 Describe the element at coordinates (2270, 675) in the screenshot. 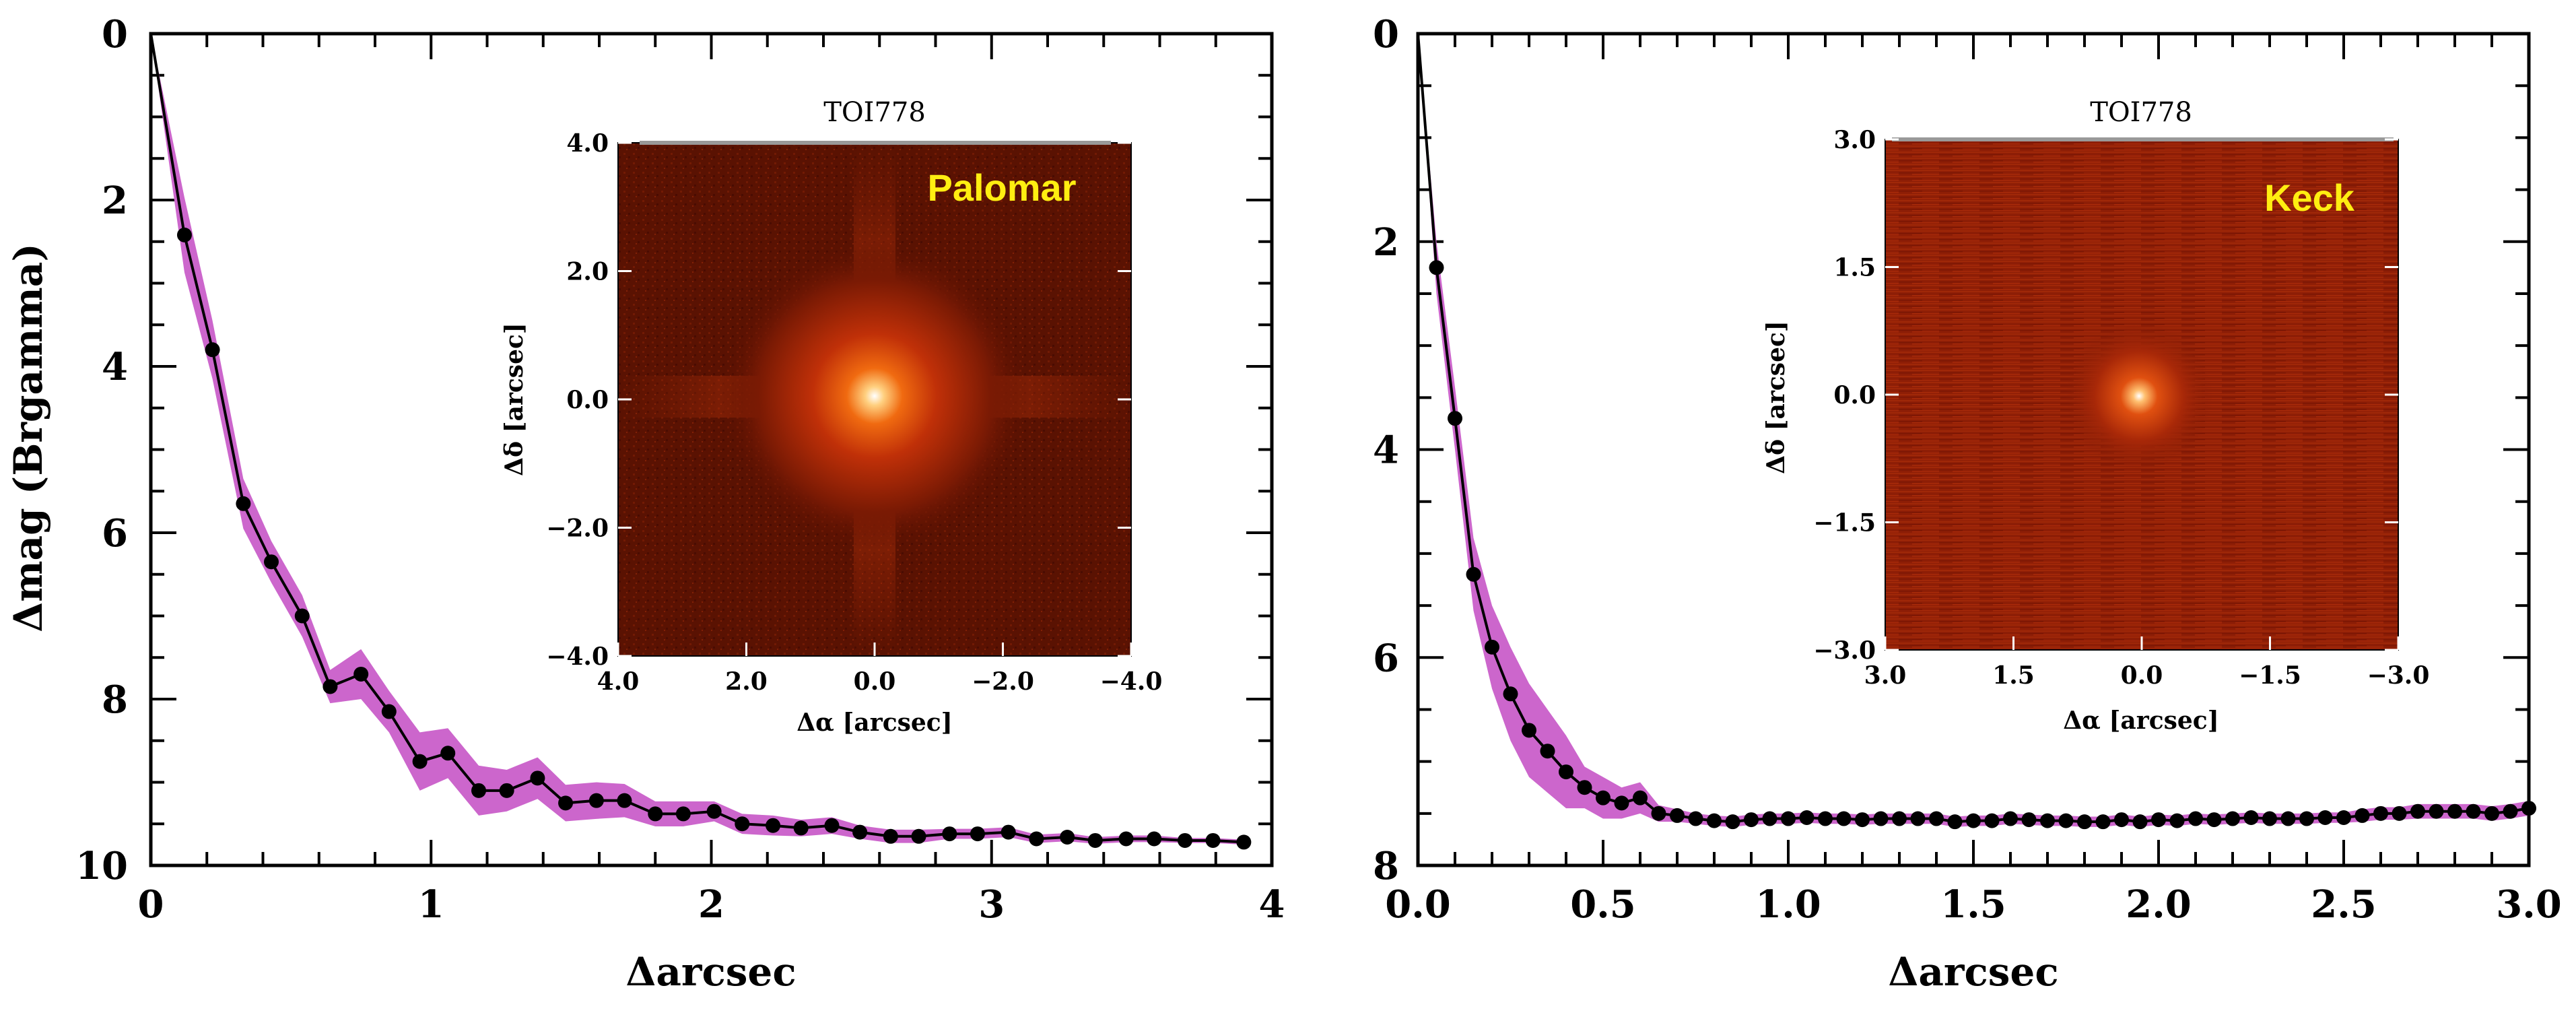

I see `inset-x-tick-label: −1.5` at that location.